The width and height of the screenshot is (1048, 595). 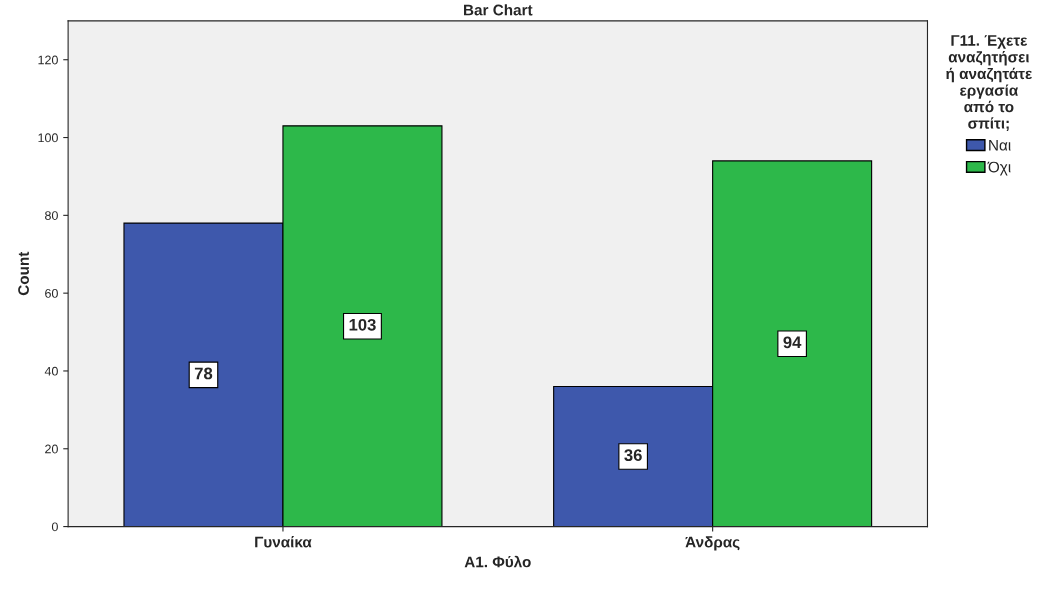 I want to click on legend-label: Ναι, so click(x=1000, y=145).